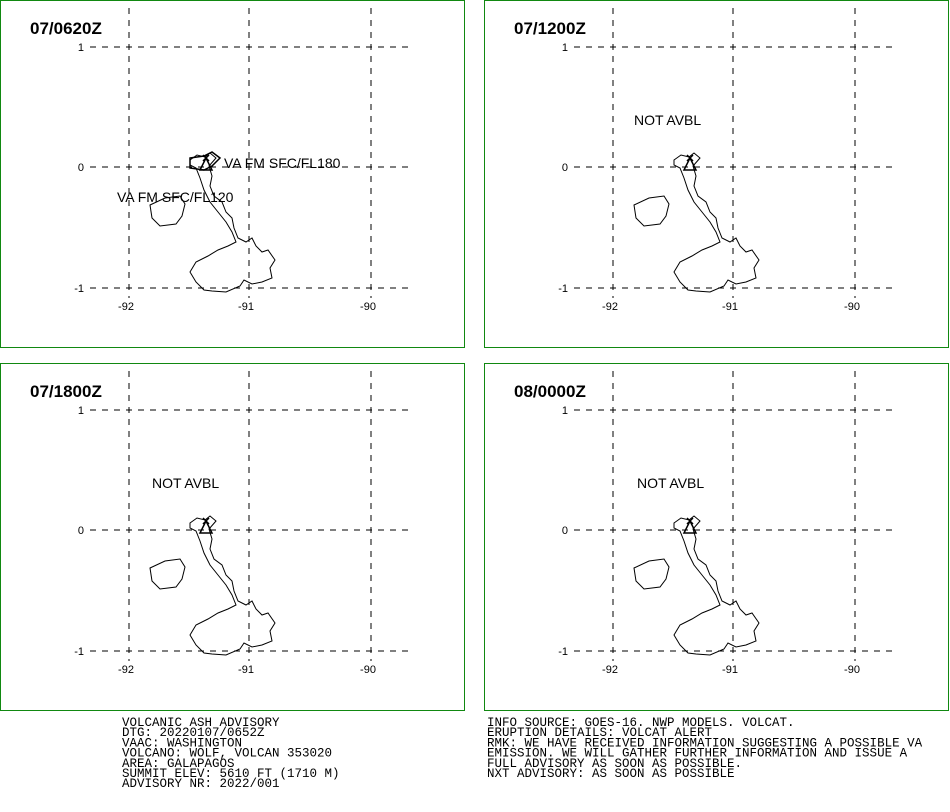  I want to click on panel-time: 08/0000Z, so click(550, 391).